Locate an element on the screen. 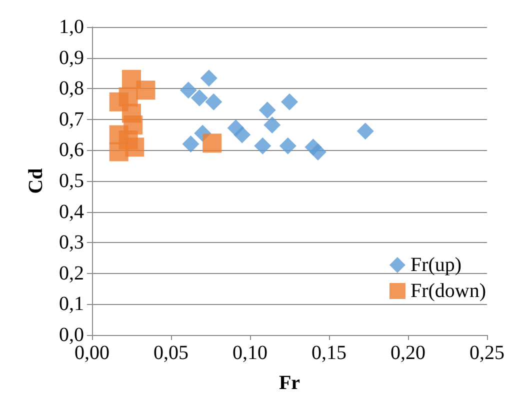  x-tick-label: 0,05 is located at coordinates (171, 353).